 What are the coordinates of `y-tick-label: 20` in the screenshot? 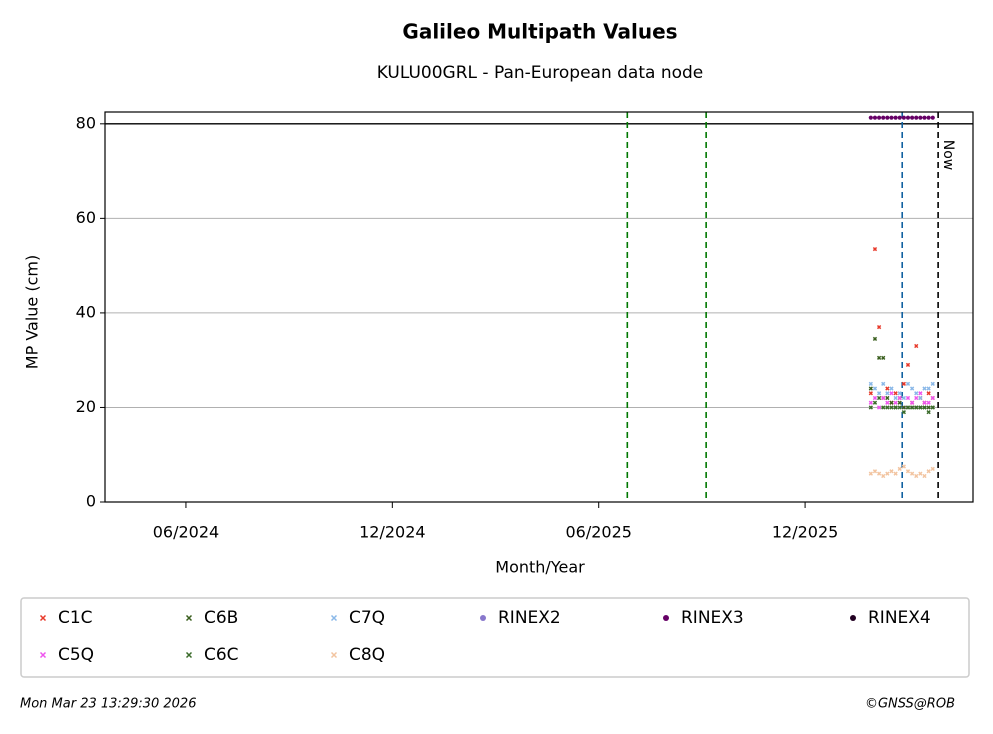 It's located at (86, 406).